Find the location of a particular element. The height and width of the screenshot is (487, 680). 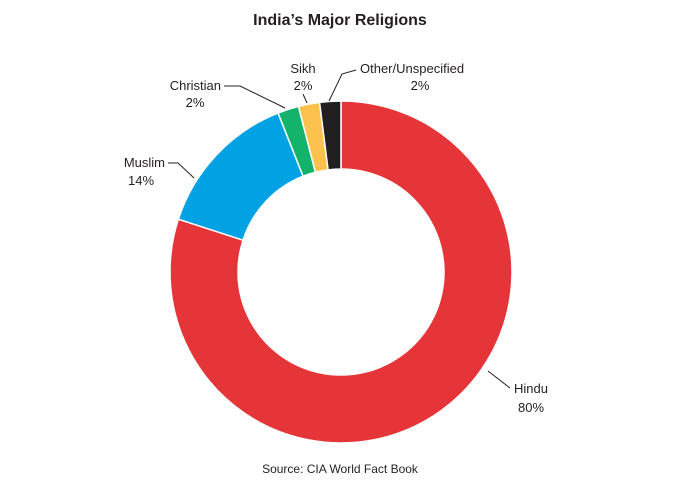

slice-value-sikh: 2% is located at coordinates (303, 85).